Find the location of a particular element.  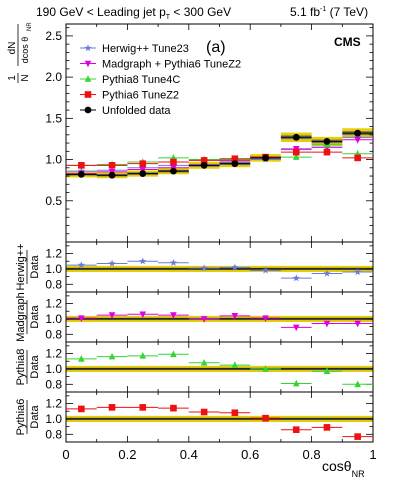

header-left: 190 GeV < Leading jet pT < 300 GeV is located at coordinates (134, 13).